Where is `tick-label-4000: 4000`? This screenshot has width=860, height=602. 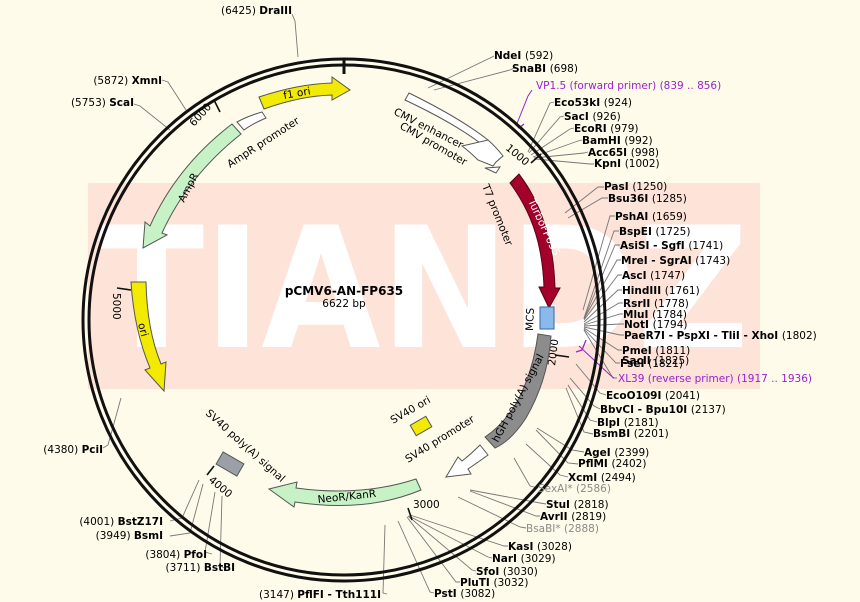 tick-label-4000: 4000 is located at coordinates (220, 487).